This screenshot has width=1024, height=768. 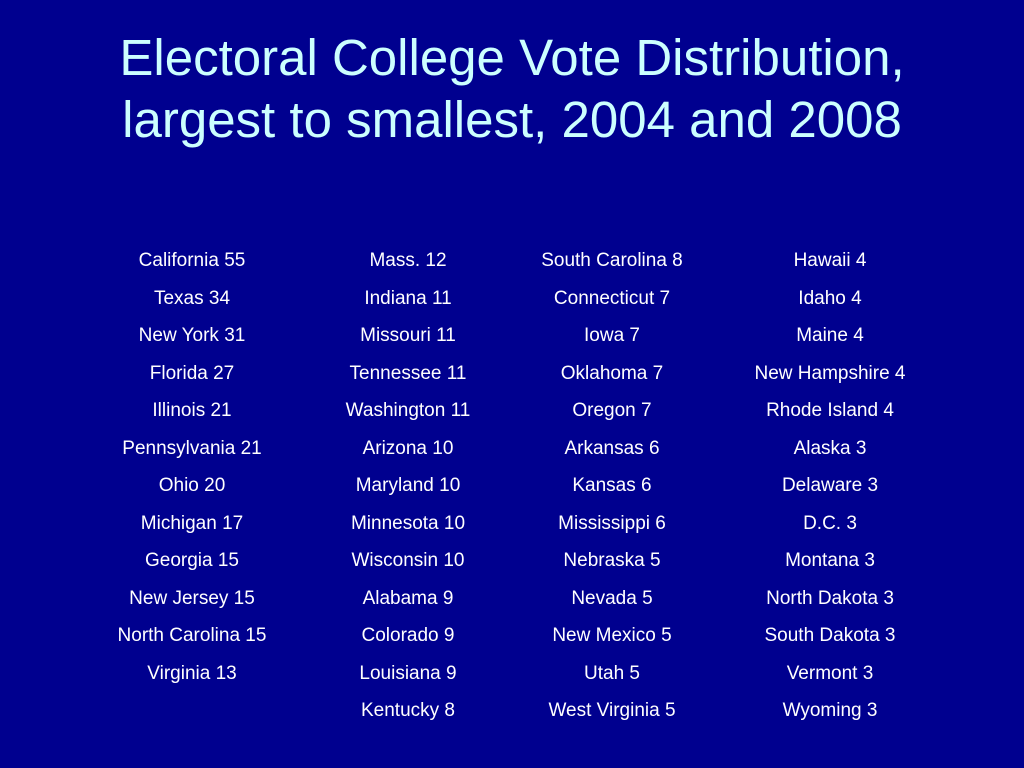 I want to click on state-vote-entry: Oklahoma 7, so click(x=612, y=373).